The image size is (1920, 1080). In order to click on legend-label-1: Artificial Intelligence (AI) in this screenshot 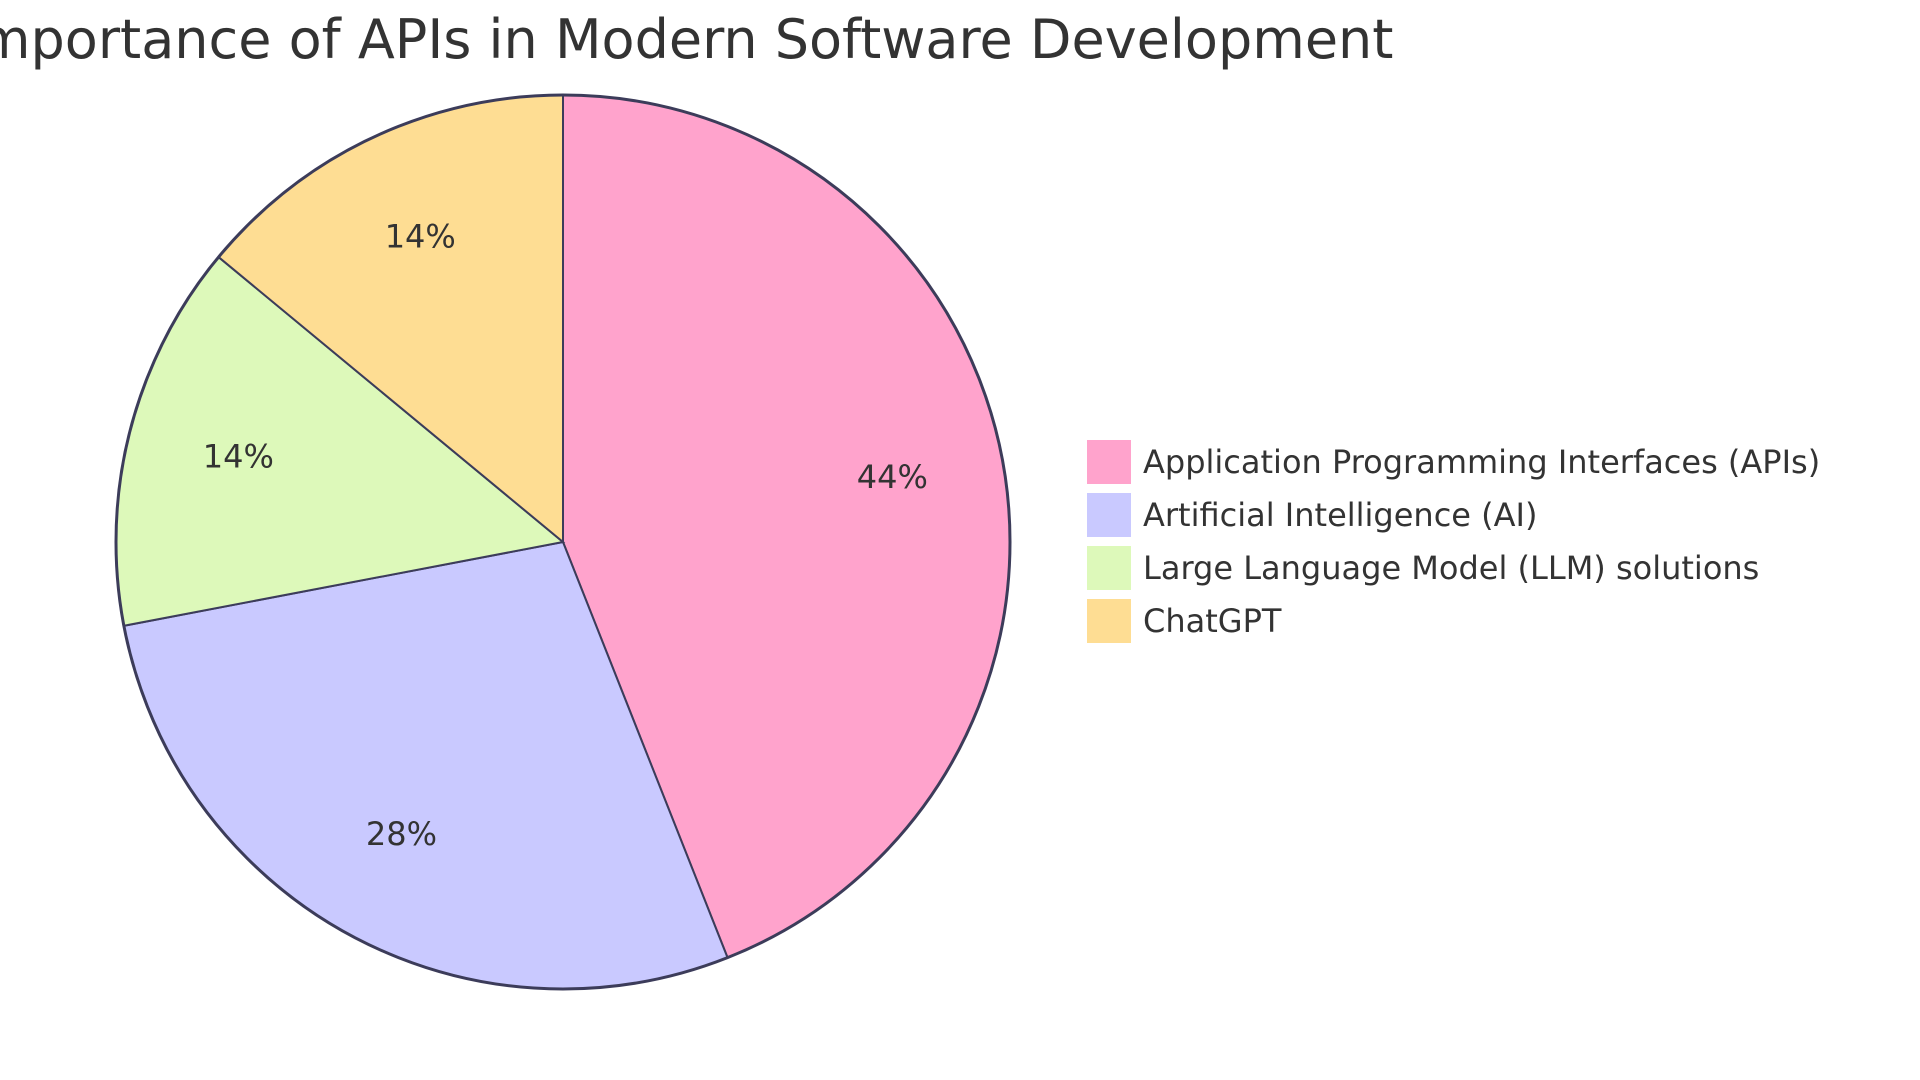, I will do `click(1340, 514)`.